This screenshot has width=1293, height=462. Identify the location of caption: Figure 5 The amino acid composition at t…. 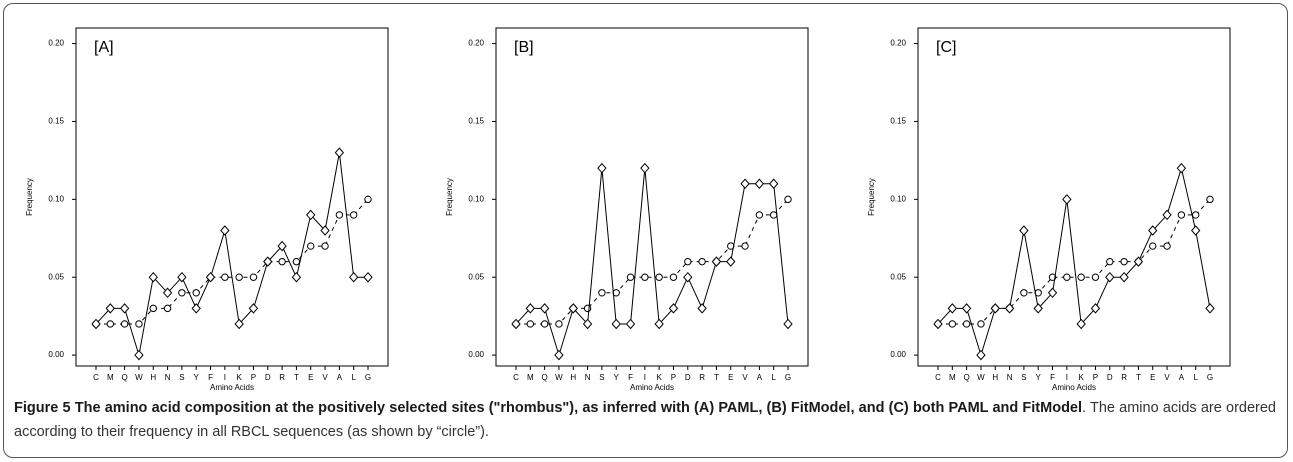
(645, 420).